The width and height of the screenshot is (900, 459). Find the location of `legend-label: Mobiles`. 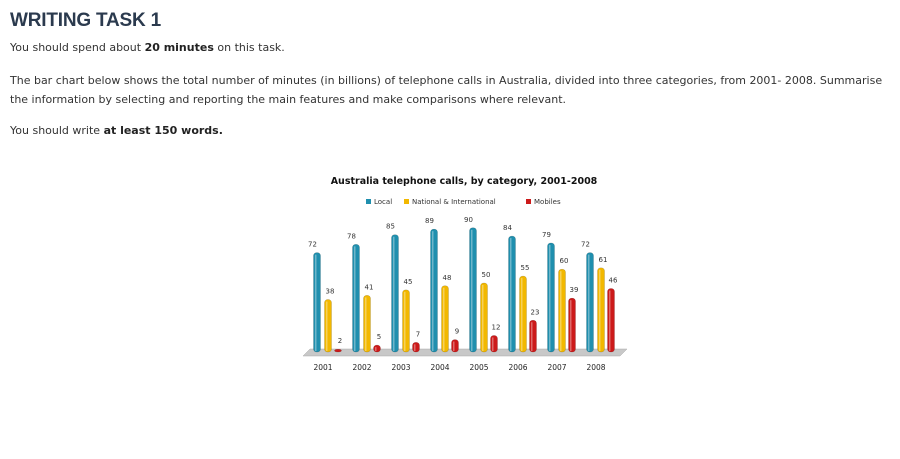

legend-label: Mobiles is located at coordinates (547, 202).